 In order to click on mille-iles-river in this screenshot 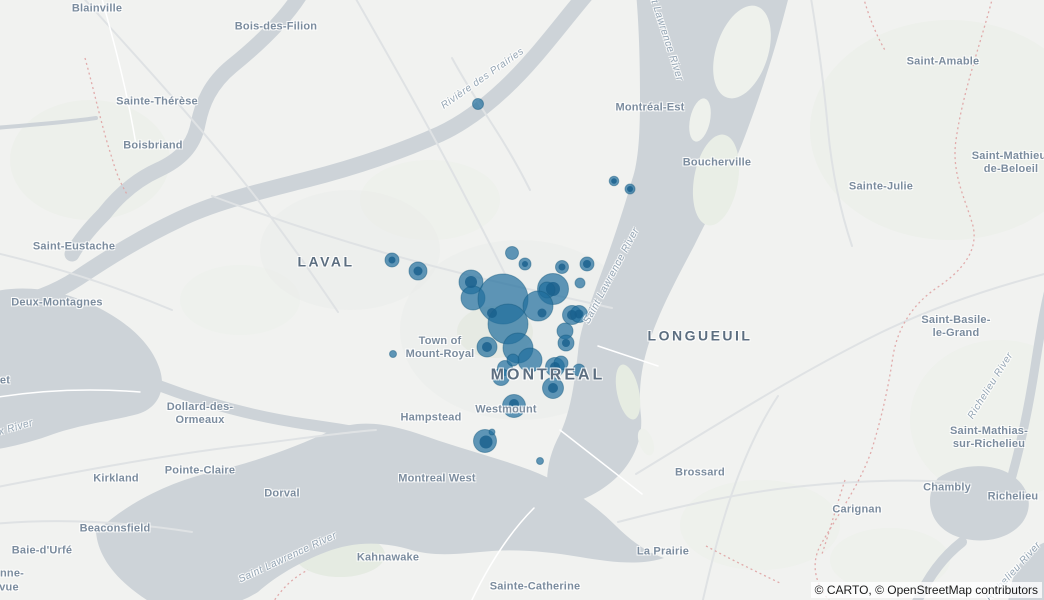, I will do `click(185, 131)`.